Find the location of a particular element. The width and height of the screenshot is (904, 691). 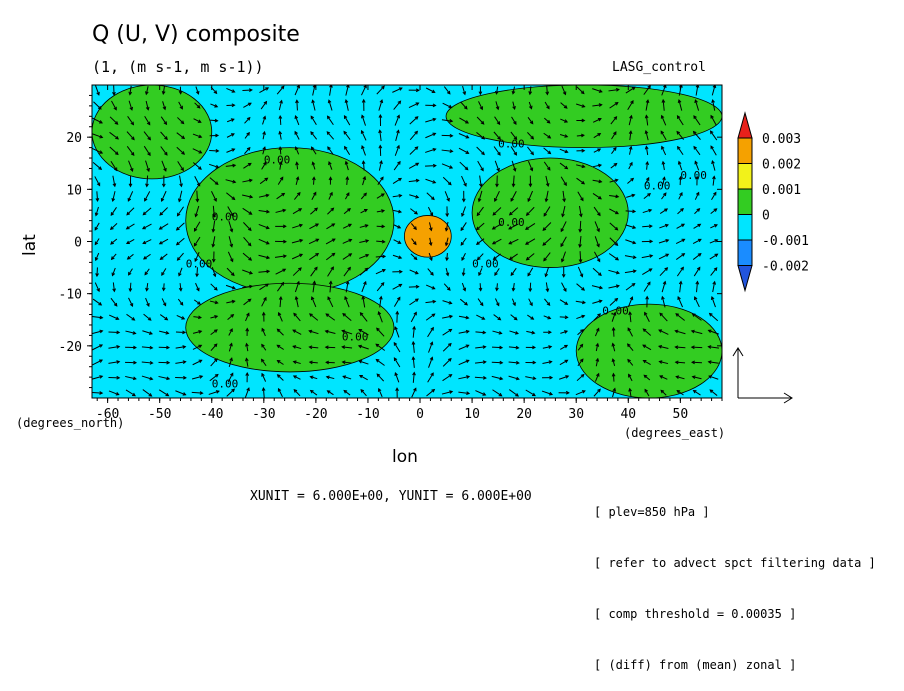

x-tick-label: 40 is located at coordinates (628, 414).